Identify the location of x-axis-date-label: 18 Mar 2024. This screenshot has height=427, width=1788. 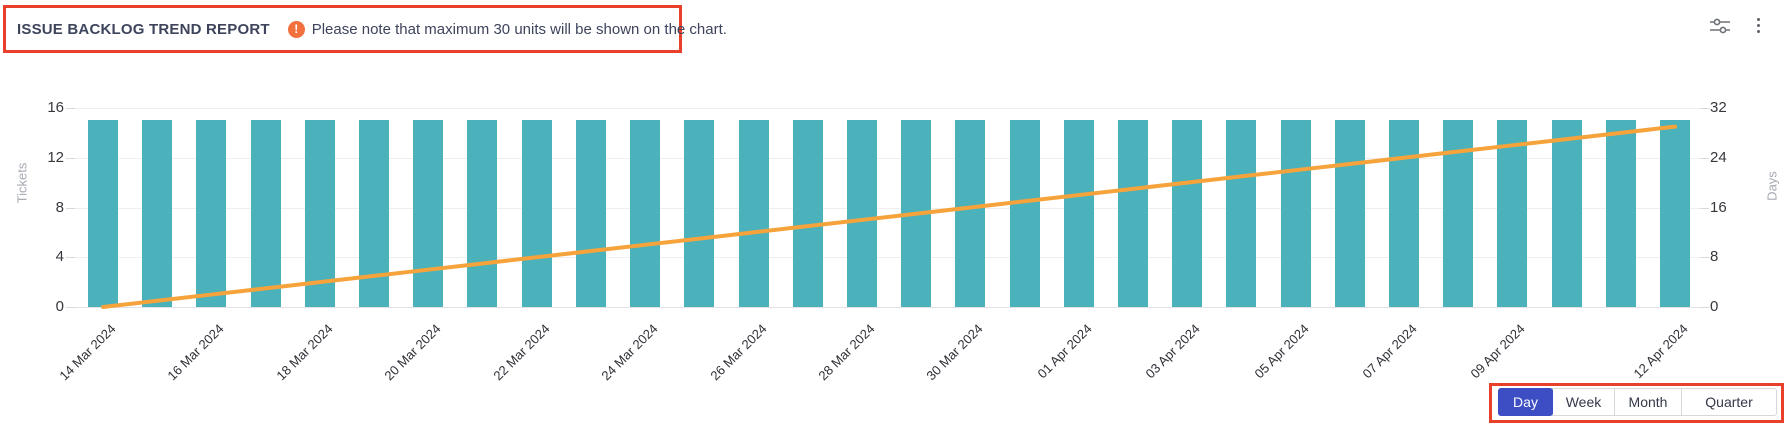
(304, 352).